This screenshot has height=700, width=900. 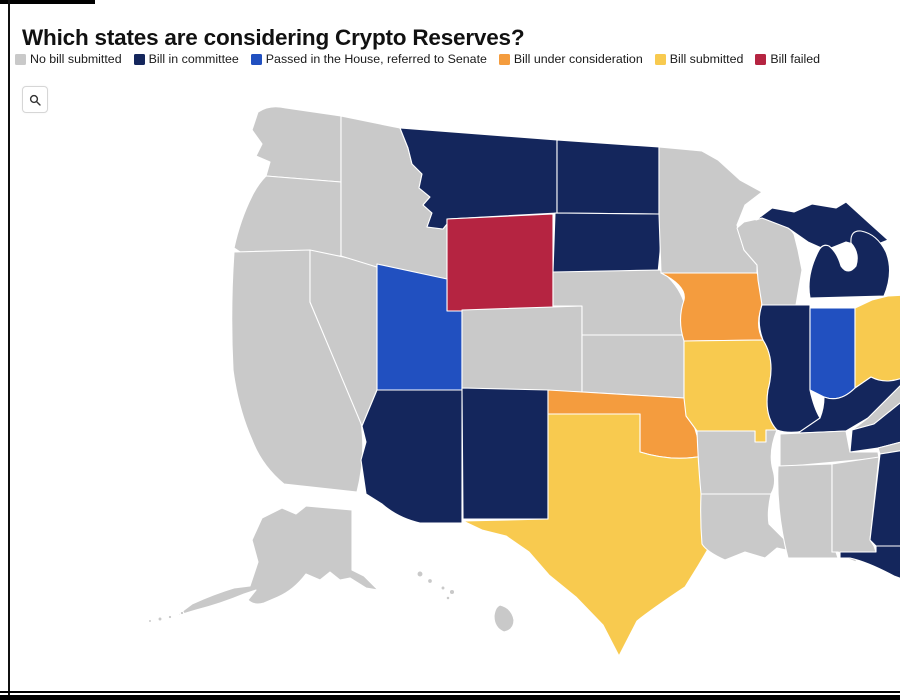 I want to click on state-alabama, so click(x=855, y=509).